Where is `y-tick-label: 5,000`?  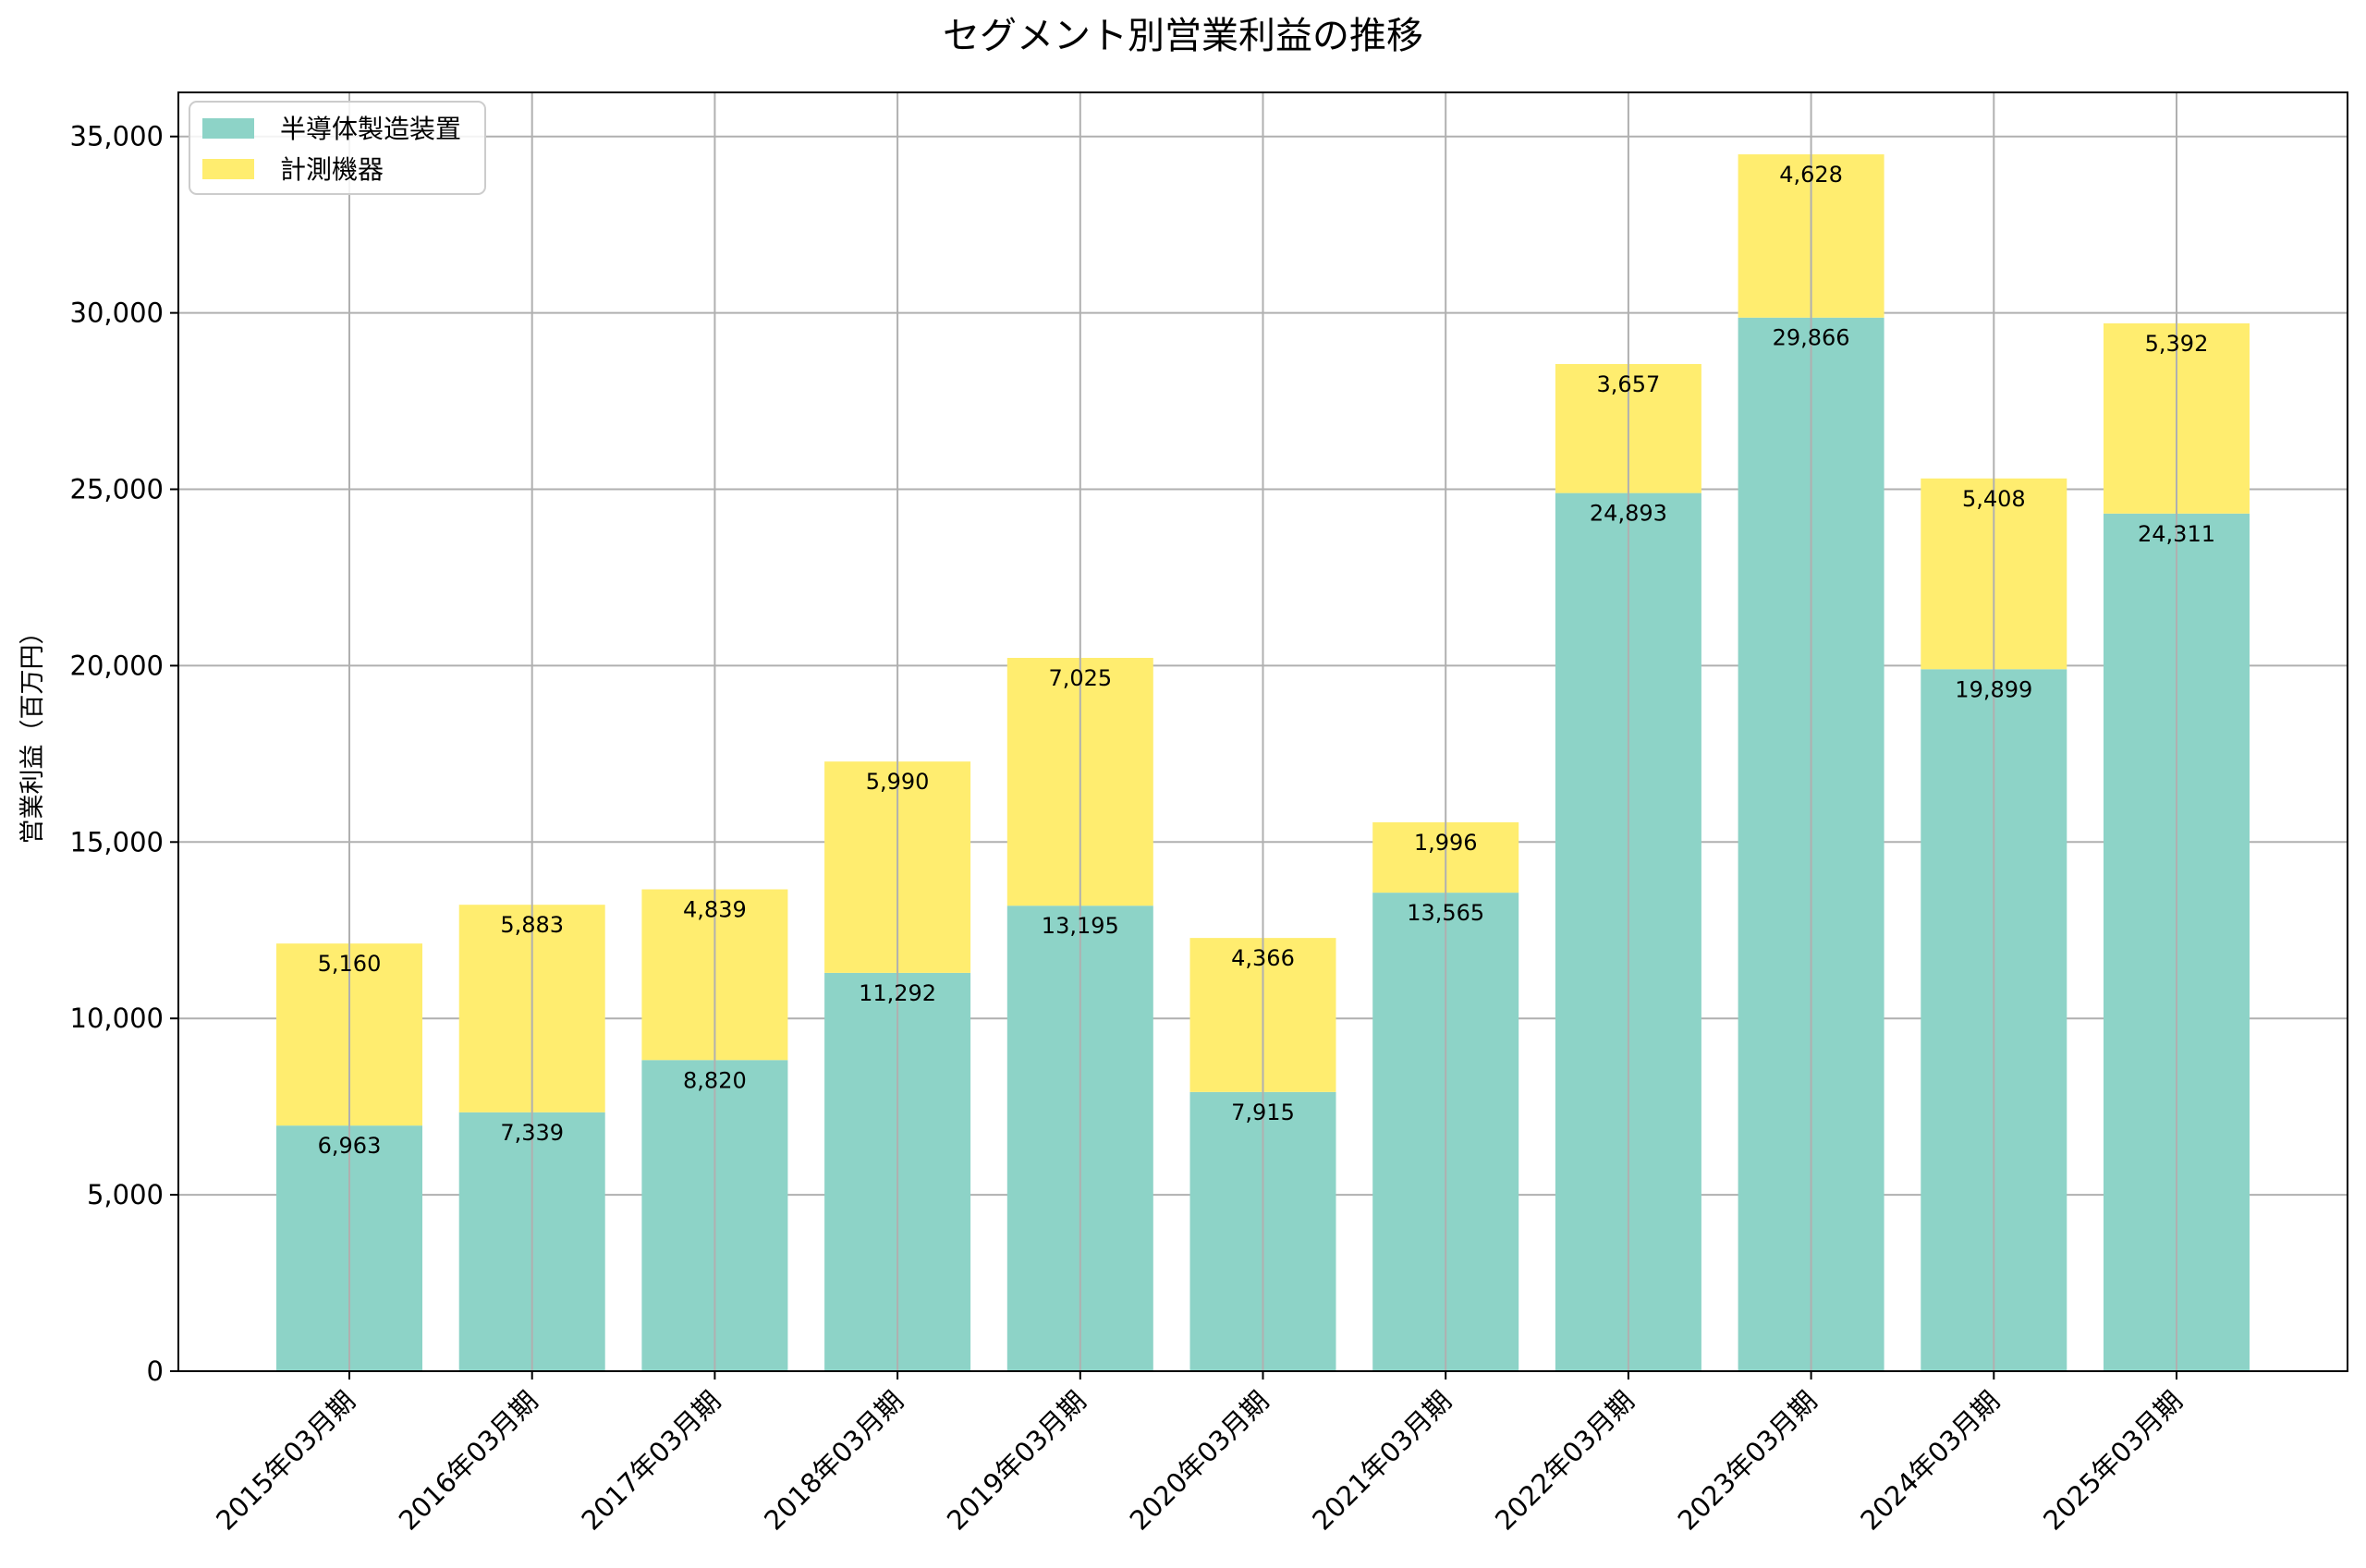
y-tick-label: 5,000 is located at coordinates (125, 1194).